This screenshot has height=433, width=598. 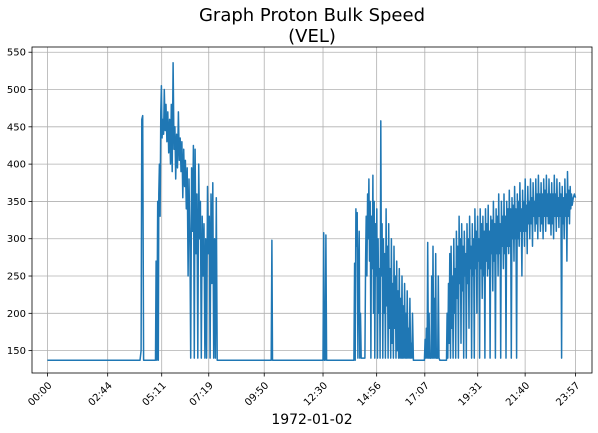 What do you see at coordinates (16, 127) in the screenshot?
I see `y-tick-label: 450` at bounding box center [16, 127].